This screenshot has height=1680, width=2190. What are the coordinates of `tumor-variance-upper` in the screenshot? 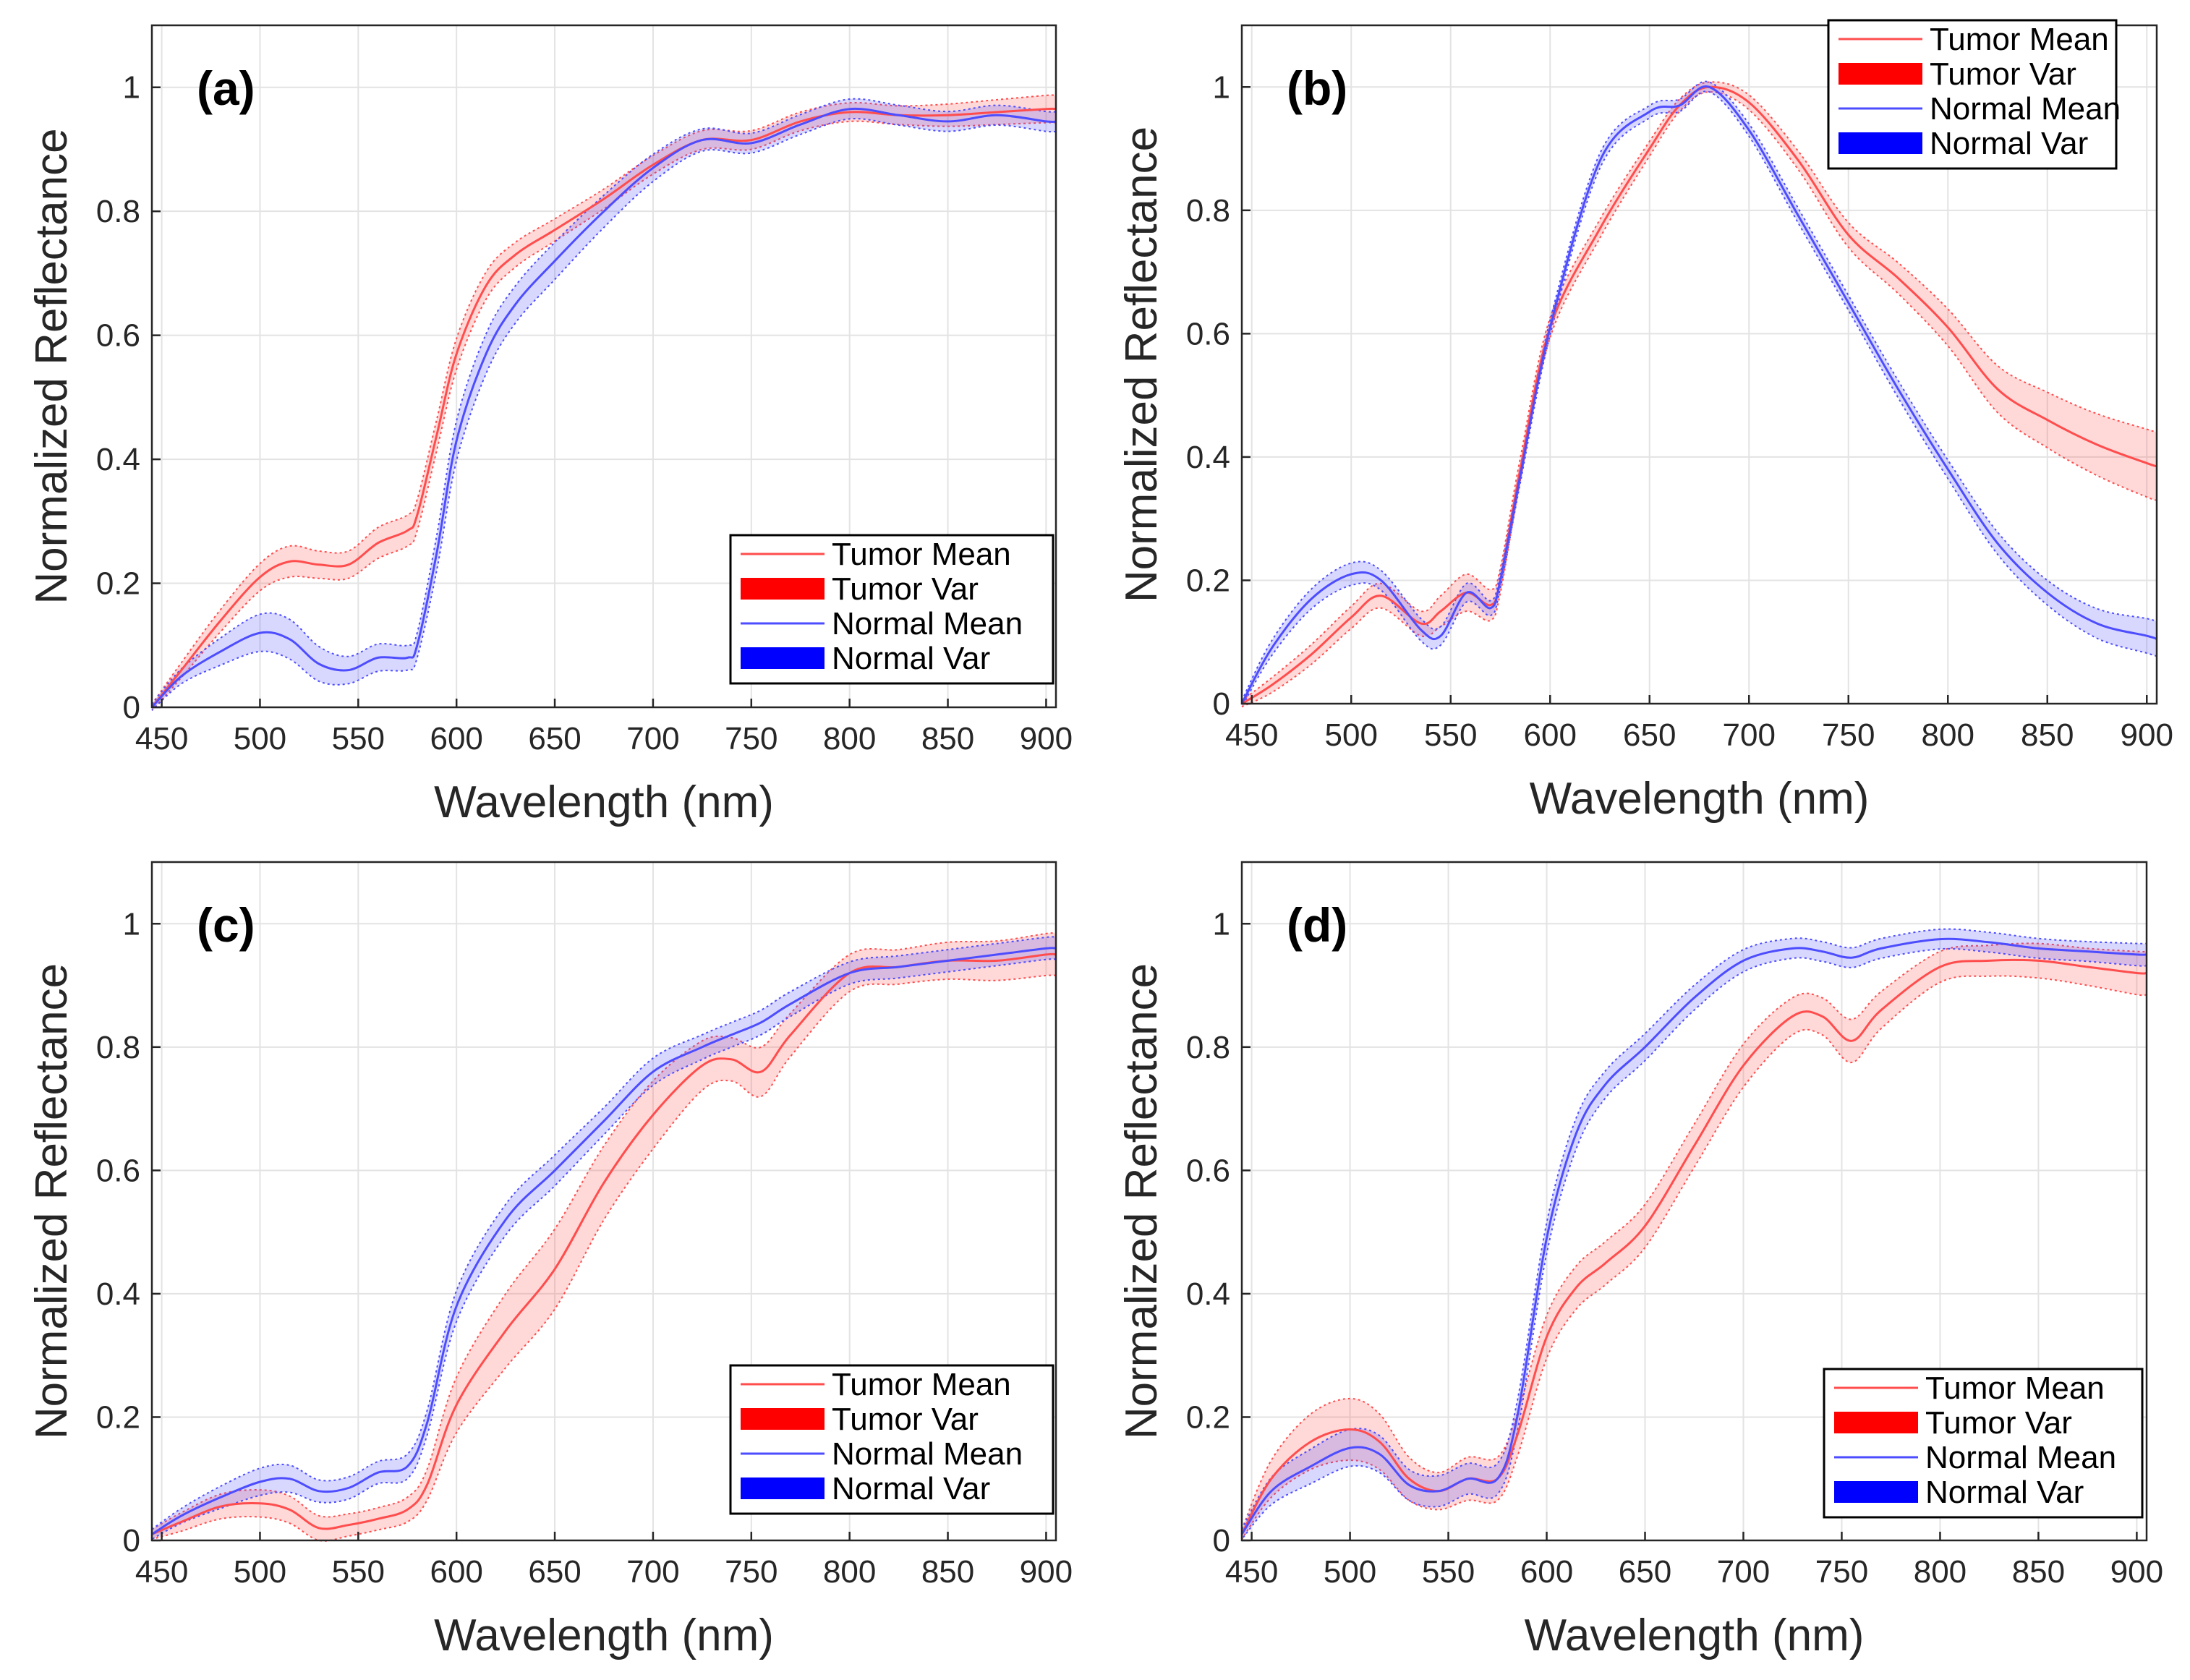 It's located at (604, 1231).